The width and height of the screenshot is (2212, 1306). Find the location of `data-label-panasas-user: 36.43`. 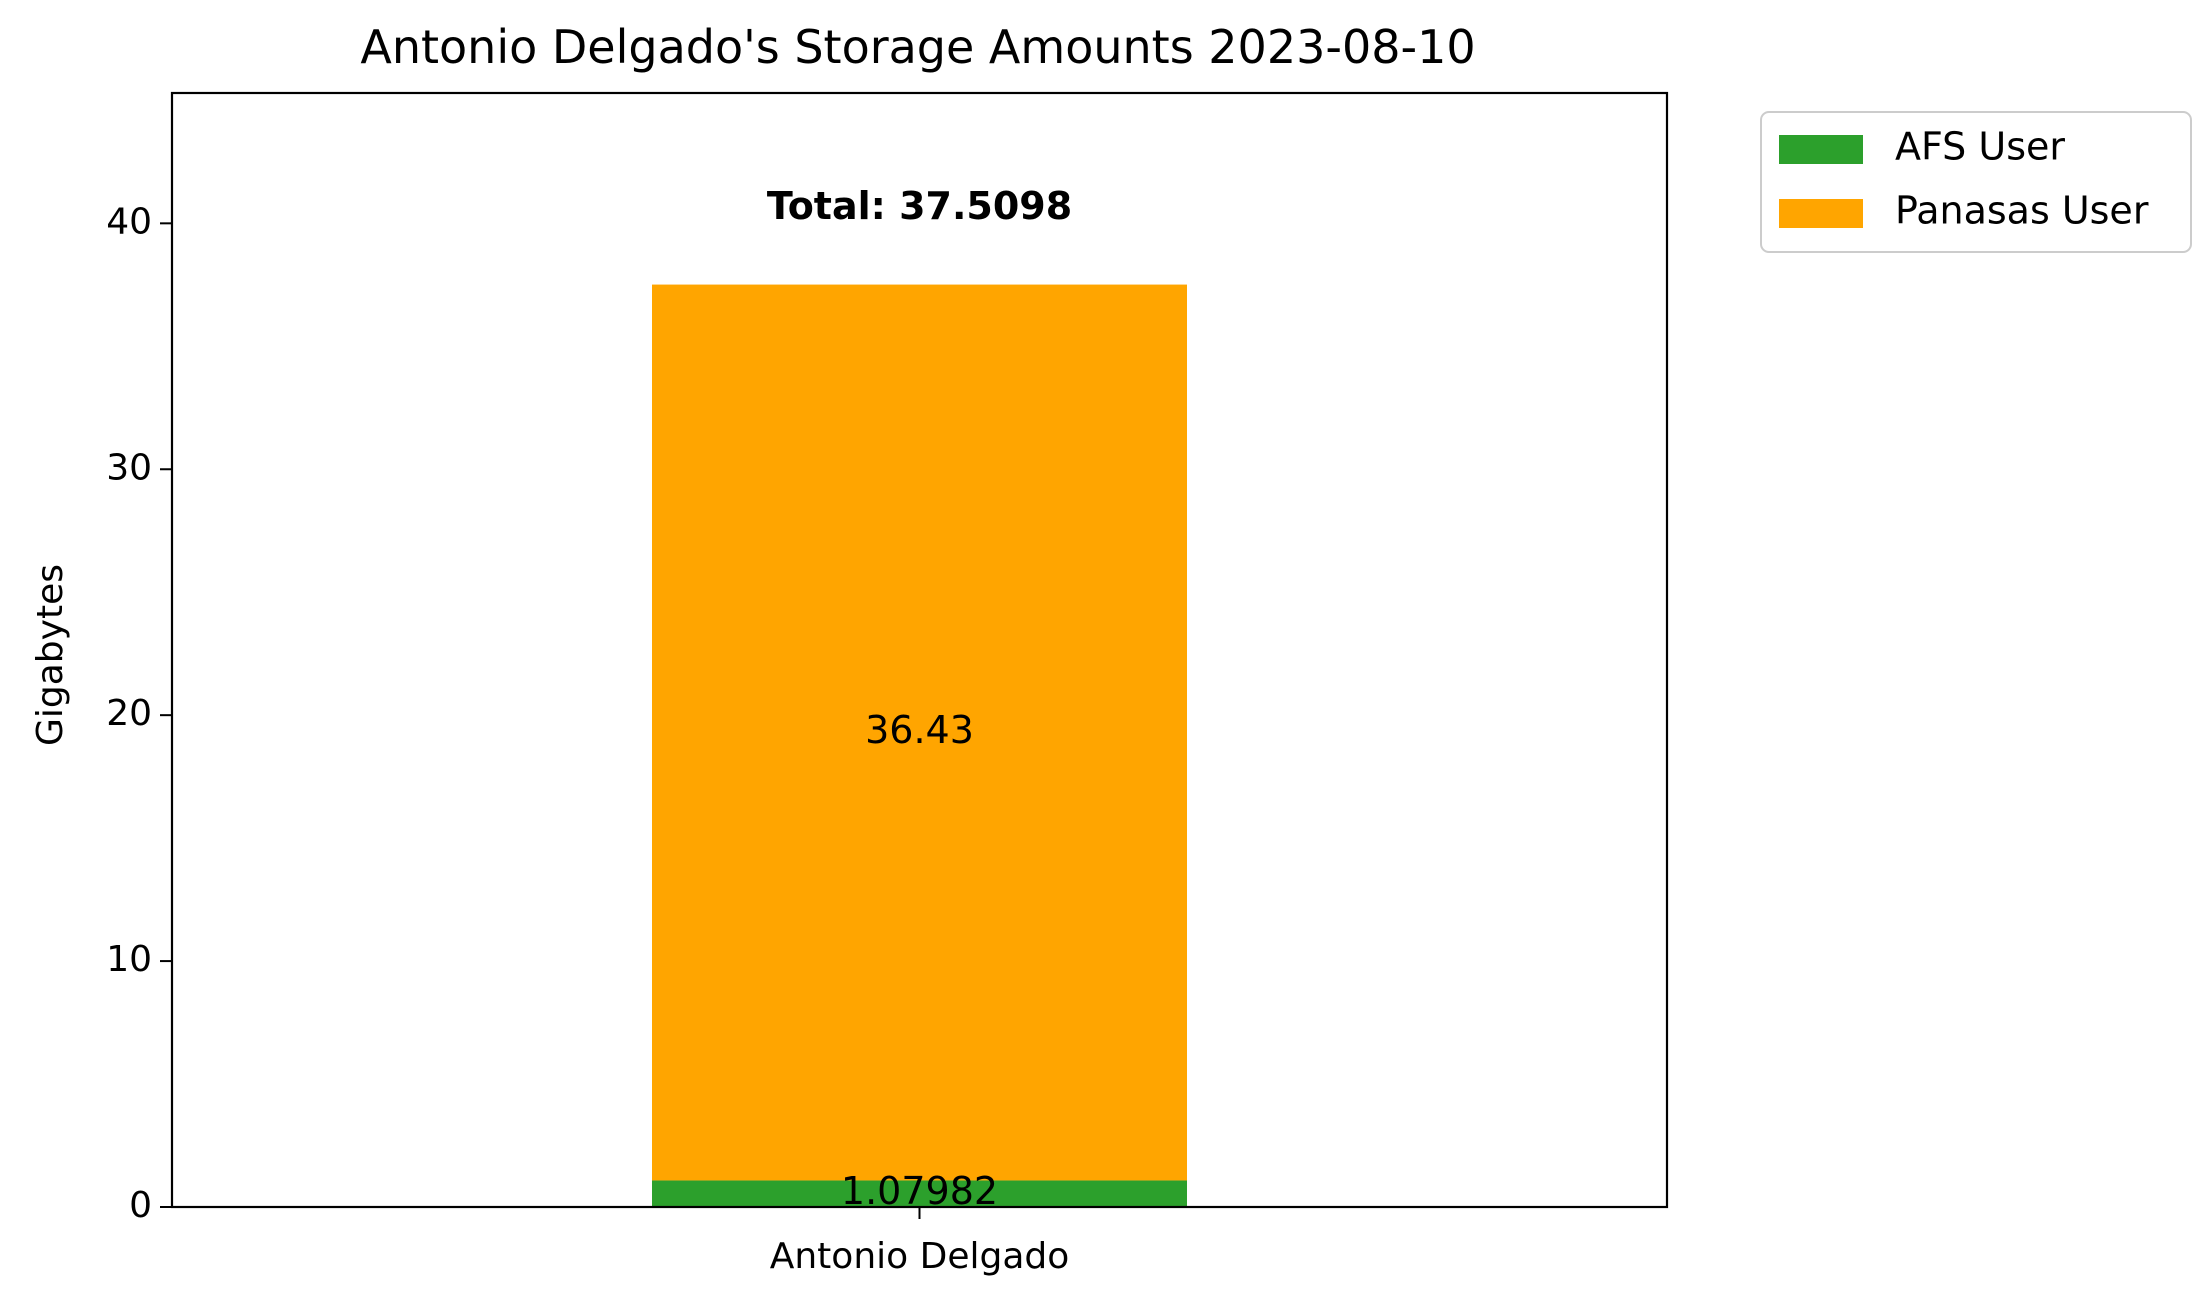

data-label-panasas-user: 36.43 is located at coordinates (919, 730).